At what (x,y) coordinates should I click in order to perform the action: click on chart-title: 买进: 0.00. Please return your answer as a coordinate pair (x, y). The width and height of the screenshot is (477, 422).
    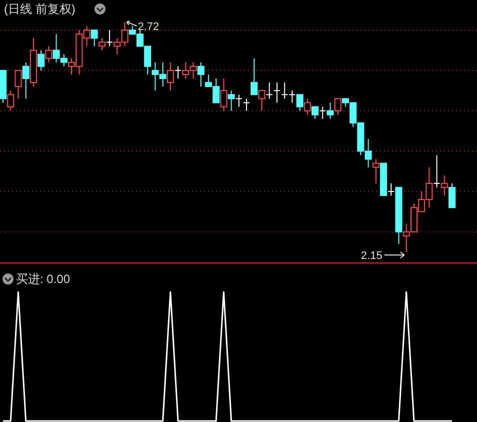
    Looking at the image, I should click on (43, 279).